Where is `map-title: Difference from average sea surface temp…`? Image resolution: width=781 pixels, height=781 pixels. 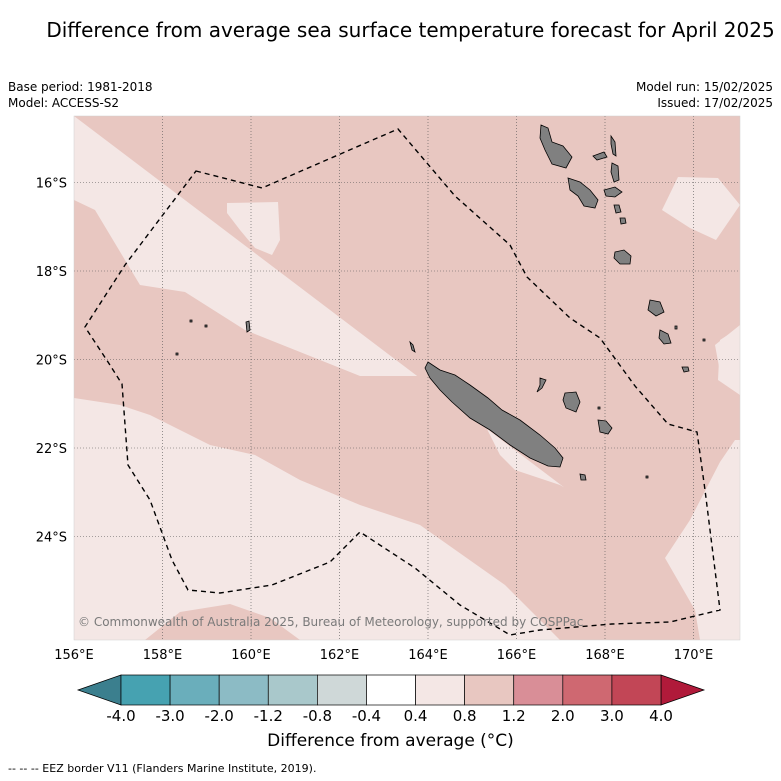
map-title: Difference from average sea surface temp… is located at coordinates (410, 30).